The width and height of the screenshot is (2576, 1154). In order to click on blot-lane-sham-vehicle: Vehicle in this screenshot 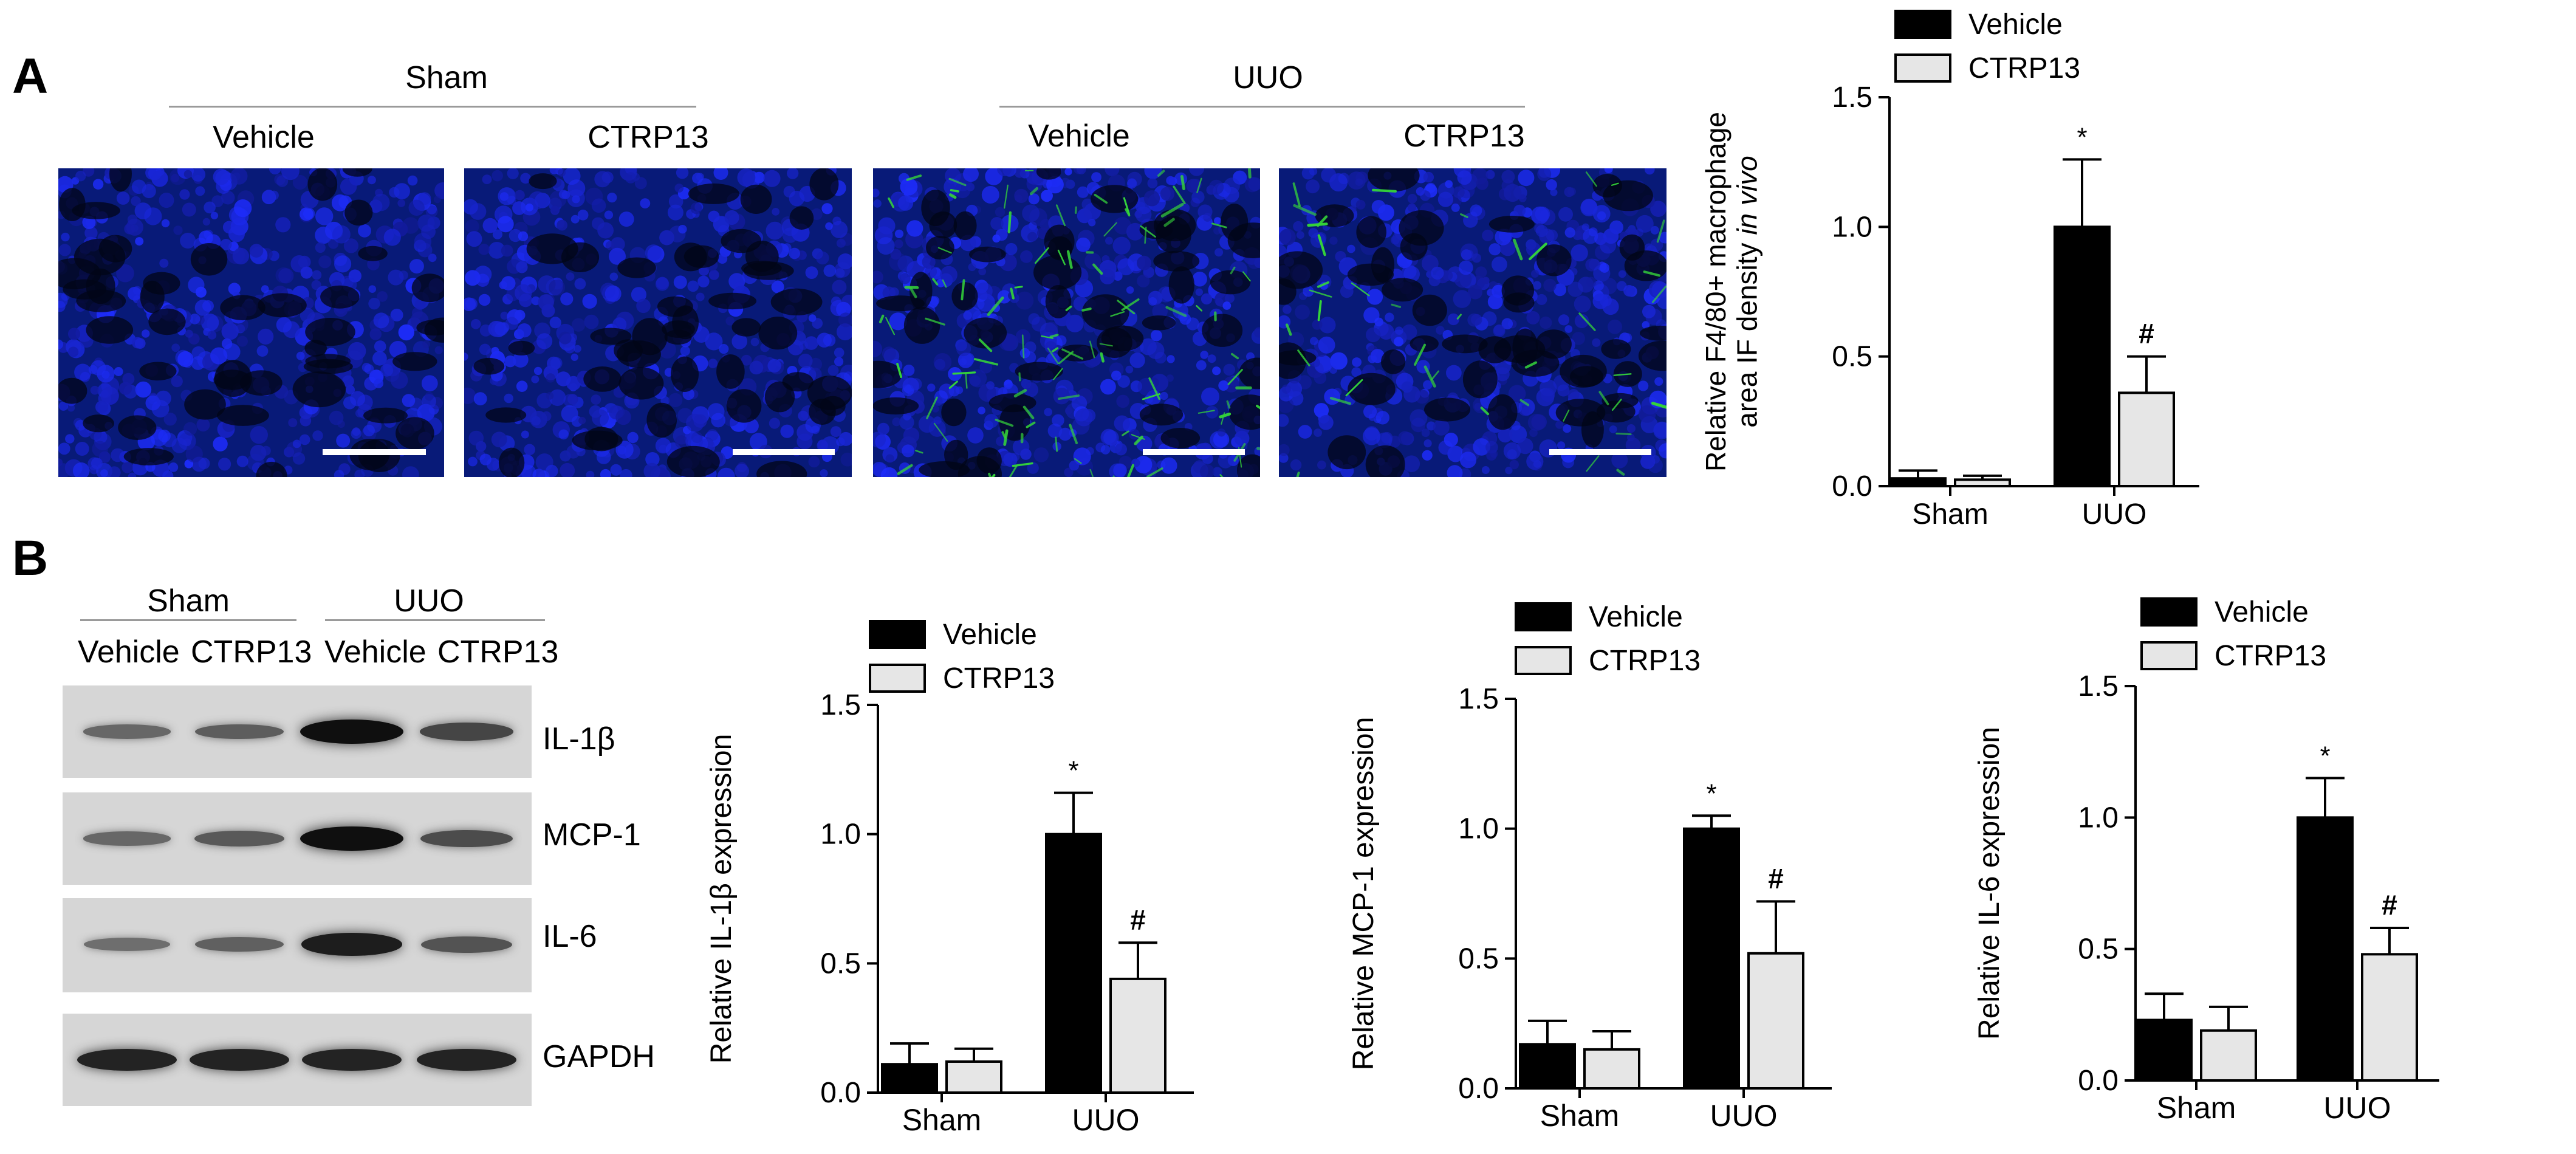, I will do `click(129, 652)`.